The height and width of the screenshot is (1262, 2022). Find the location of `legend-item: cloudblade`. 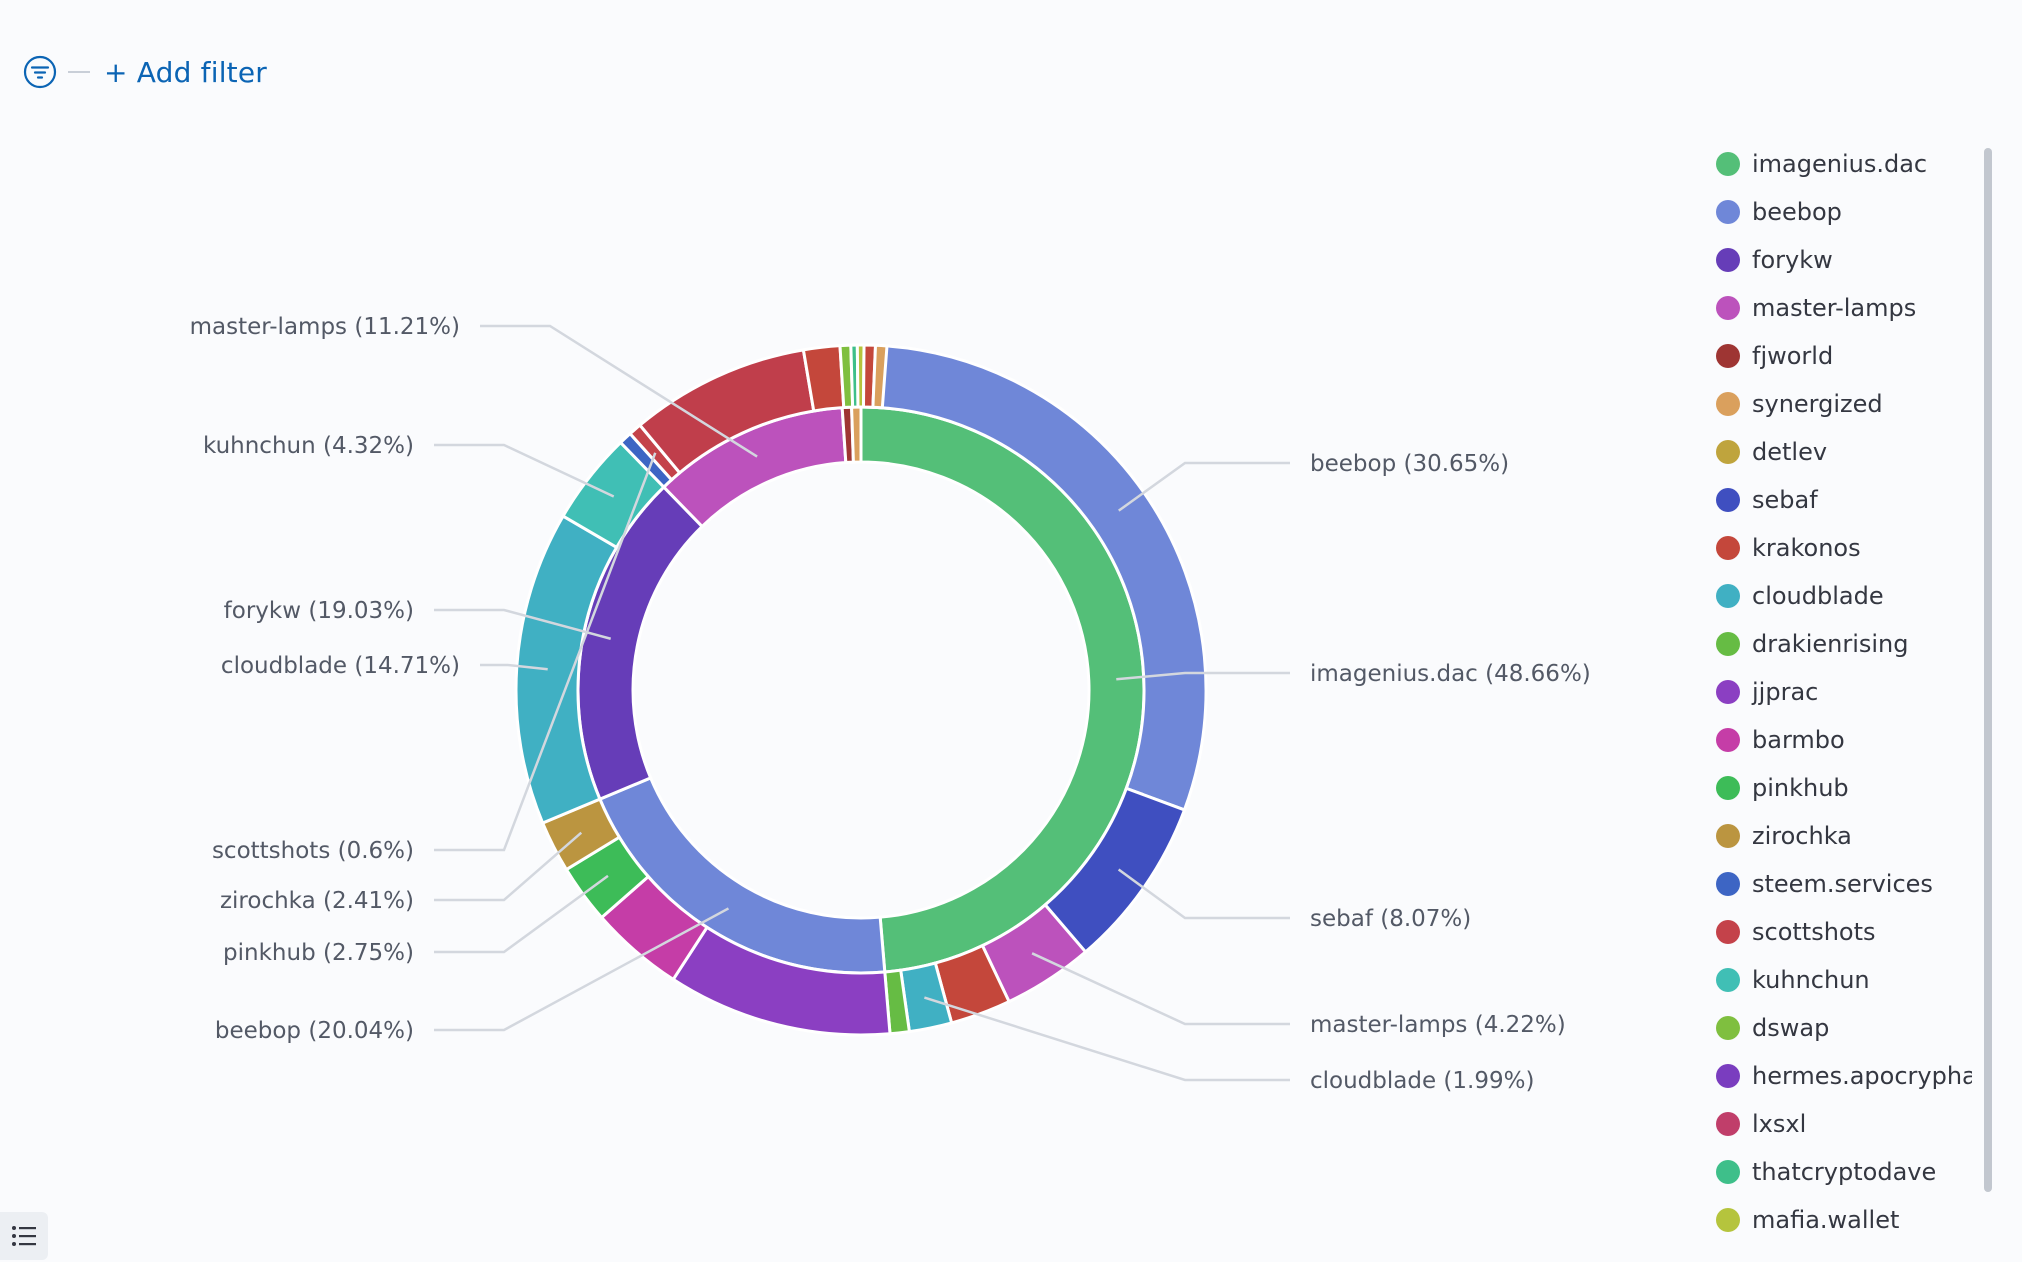

legend-item: cloudblade is located at coordinates (1844, 596).